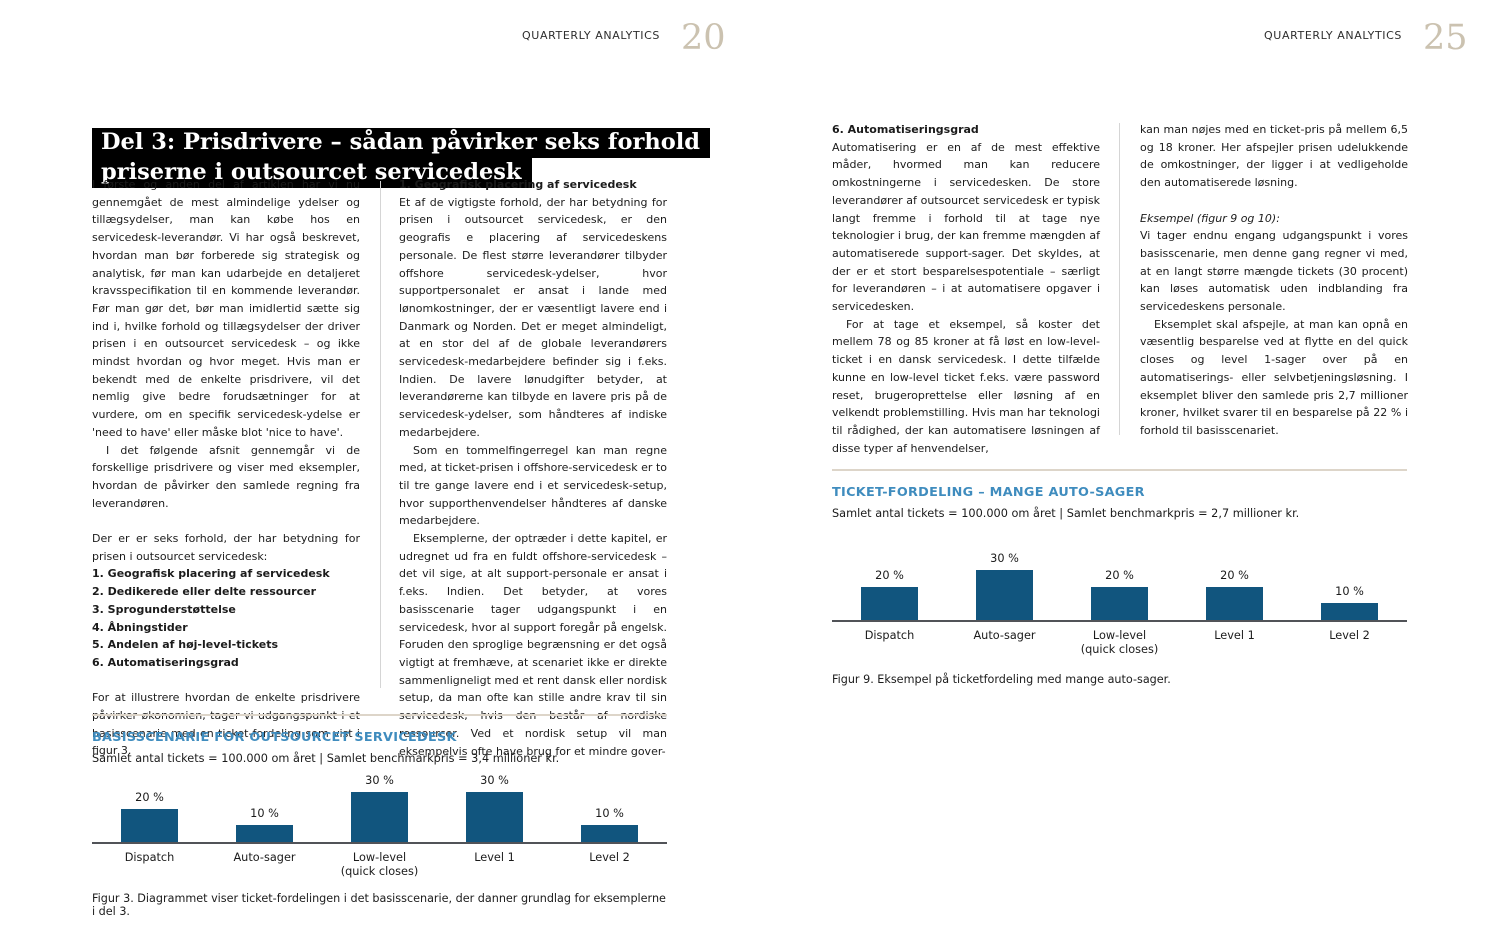  What do you see at coordinates (165, 662) in the screenshot?
I see `price-driver-list-item: 6. Automatiseringsgrad` at bounding box center [165, 662].